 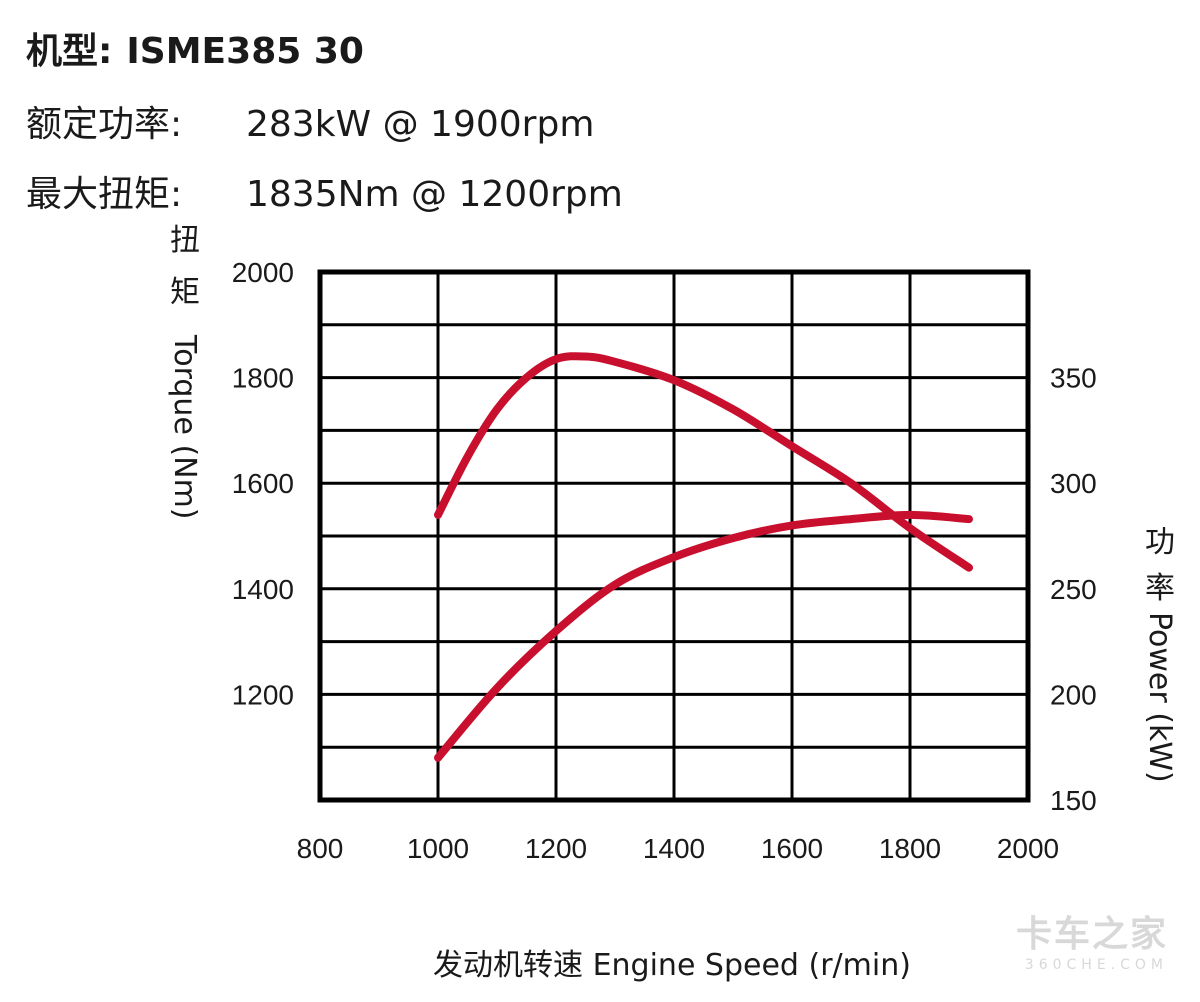 What do you see at coordinates (263, 378) in the screenshot?
I see `y-left-tick-label: 1800` at bounding box center [263, 378].